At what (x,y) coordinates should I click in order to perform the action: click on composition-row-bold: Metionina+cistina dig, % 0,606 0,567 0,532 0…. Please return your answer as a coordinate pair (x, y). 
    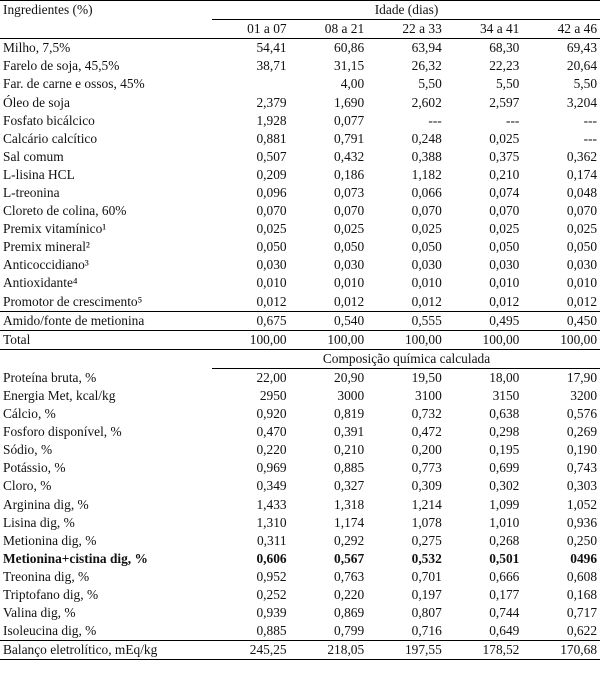
    Looking at the image, I should click on (300, 559).